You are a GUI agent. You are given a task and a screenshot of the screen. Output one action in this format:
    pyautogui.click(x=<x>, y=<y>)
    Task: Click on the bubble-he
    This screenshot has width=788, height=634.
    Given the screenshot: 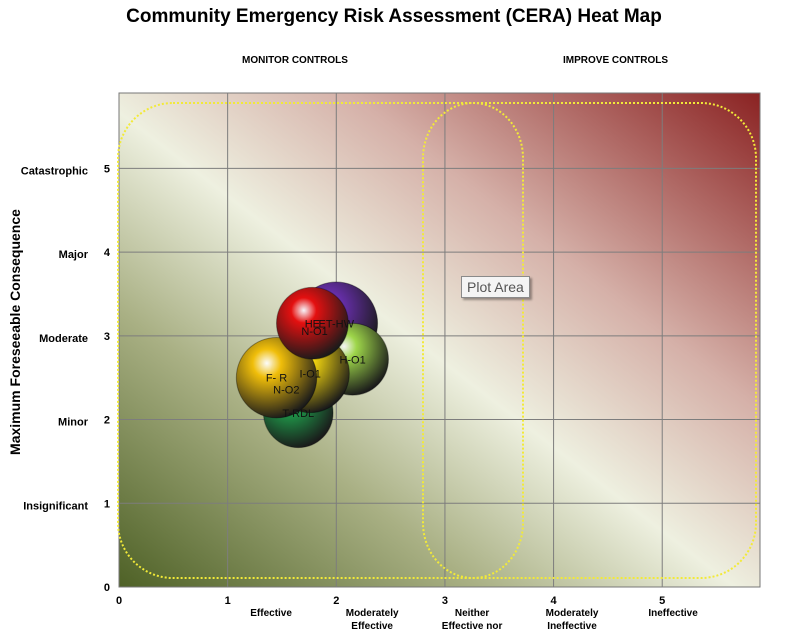 What is the action you would take?
    pyautogui.click(x=312, y=323)
    